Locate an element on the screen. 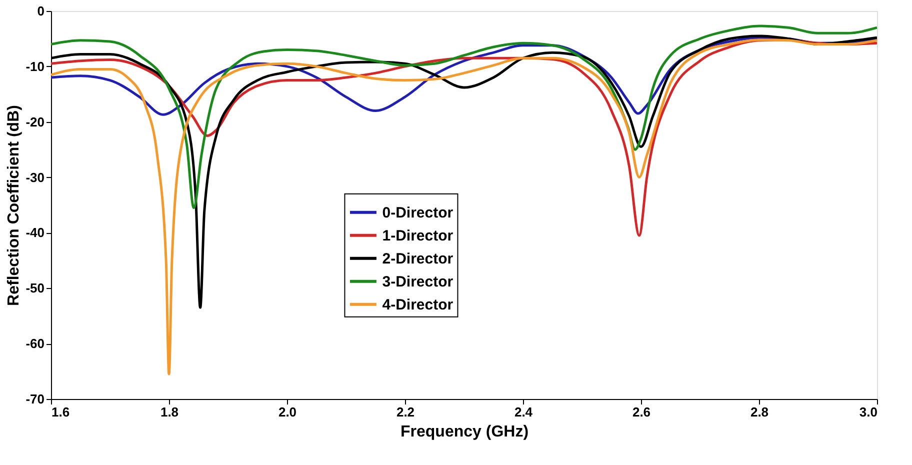 The image size is (912, 465). legend-label: 2-Director is located at coordinates (418, 259).